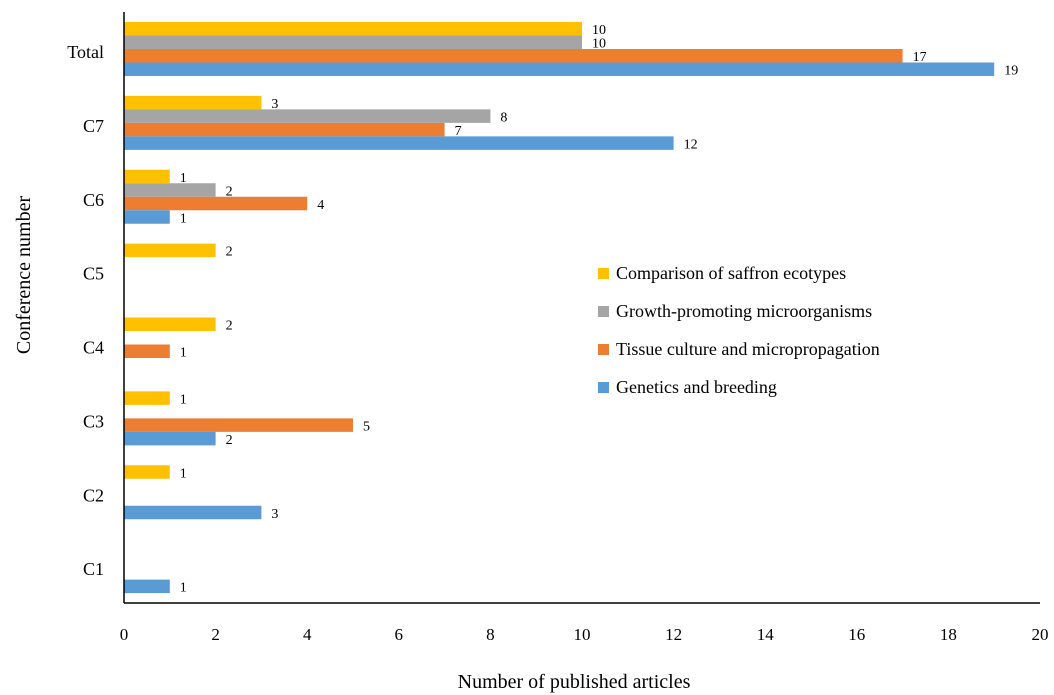 This screenshot has width=1054, height=695. I want to click on x-tick-label-4: 4, so click(307, 634).